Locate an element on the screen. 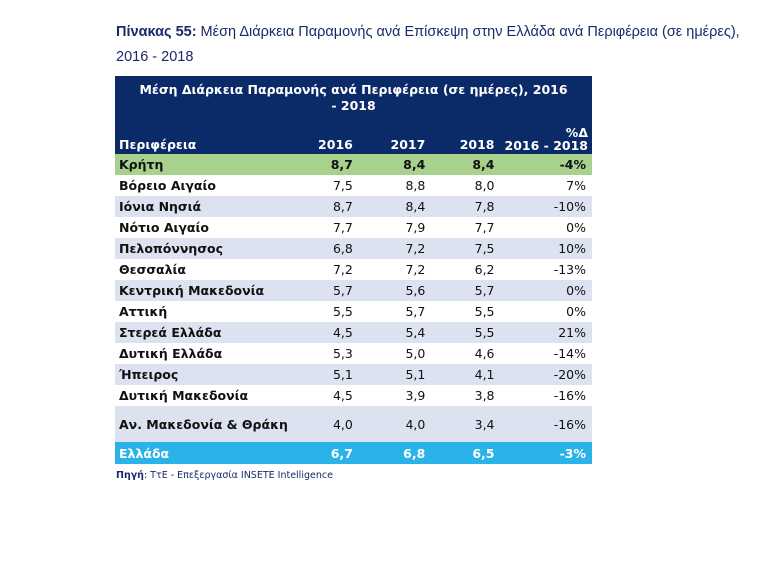 The height and width of the screenshot is (562, 775). cell-region: Ελλάδα is located at coordinates (204, 453).